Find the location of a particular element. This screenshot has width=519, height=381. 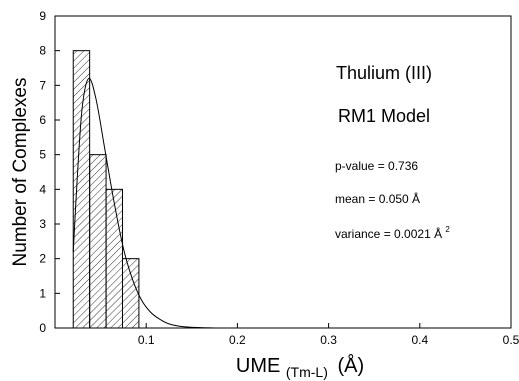

annotation-element-name: Thulium (III) is located at coordinates (384, 73).